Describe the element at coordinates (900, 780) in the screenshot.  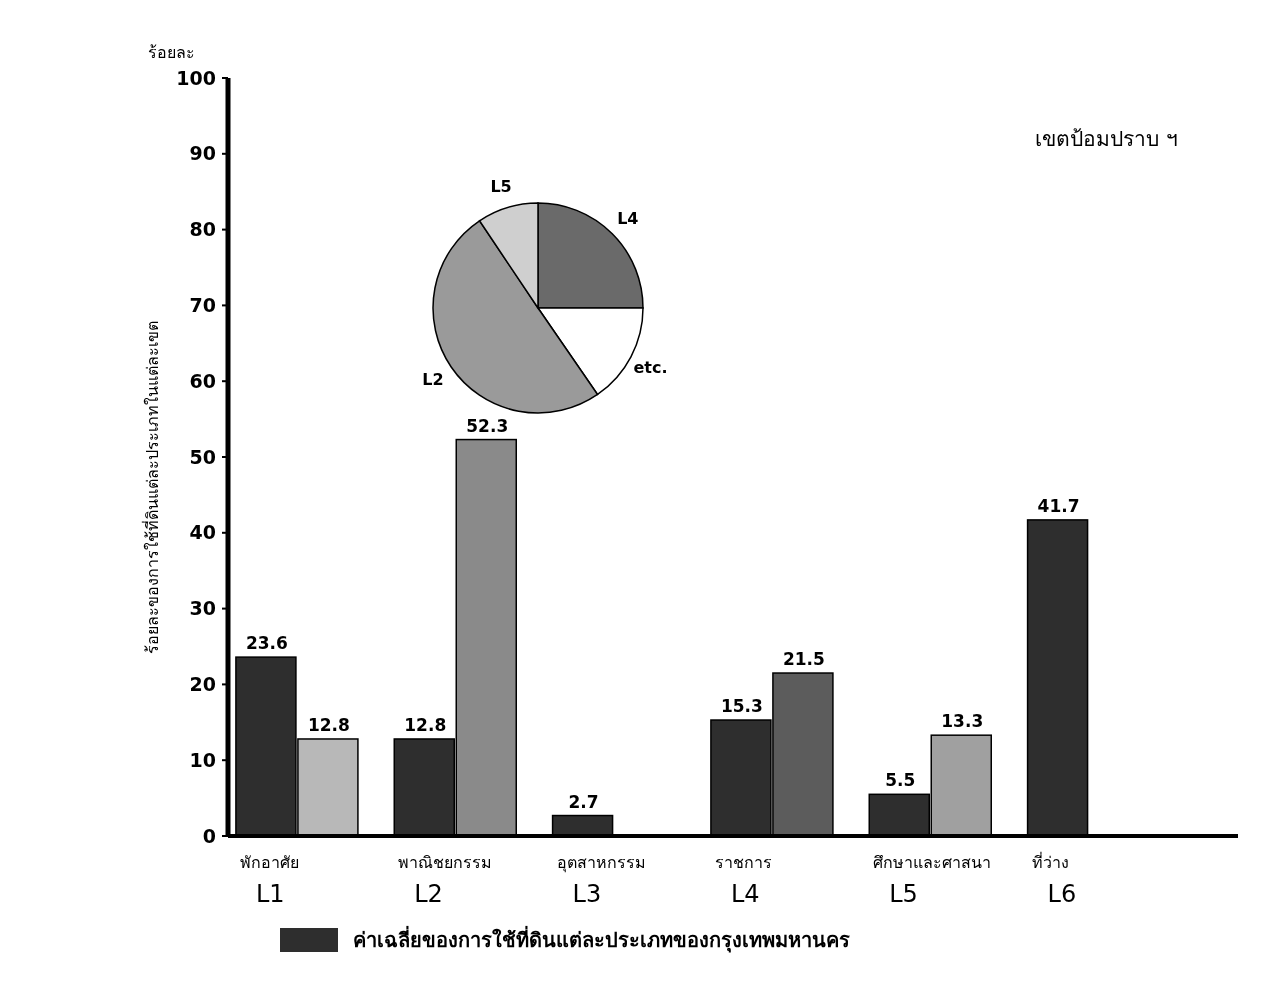
I see `data-label: 5.5` at that location.